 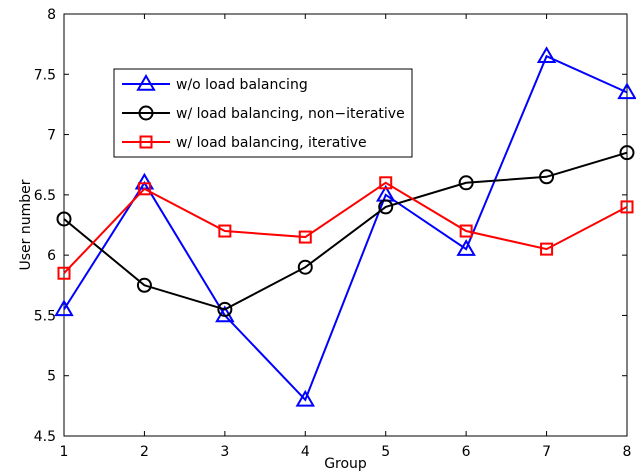 What do you see at coordinates (144, 452) in the screenshot?
I see `x-tick-label: 2` at bounding box center [144, 452].